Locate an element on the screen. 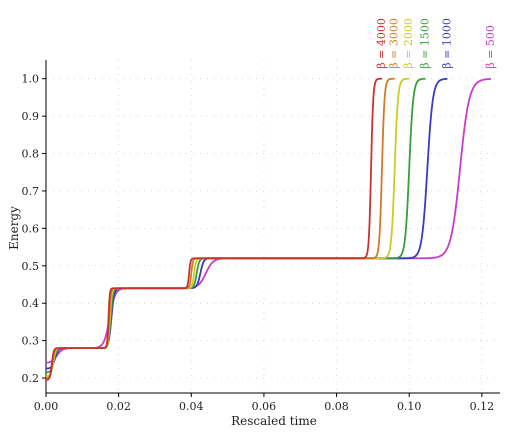 This screenshot has height=438, width=507. series-label: β = 500 is located at coordinates (490, 47).